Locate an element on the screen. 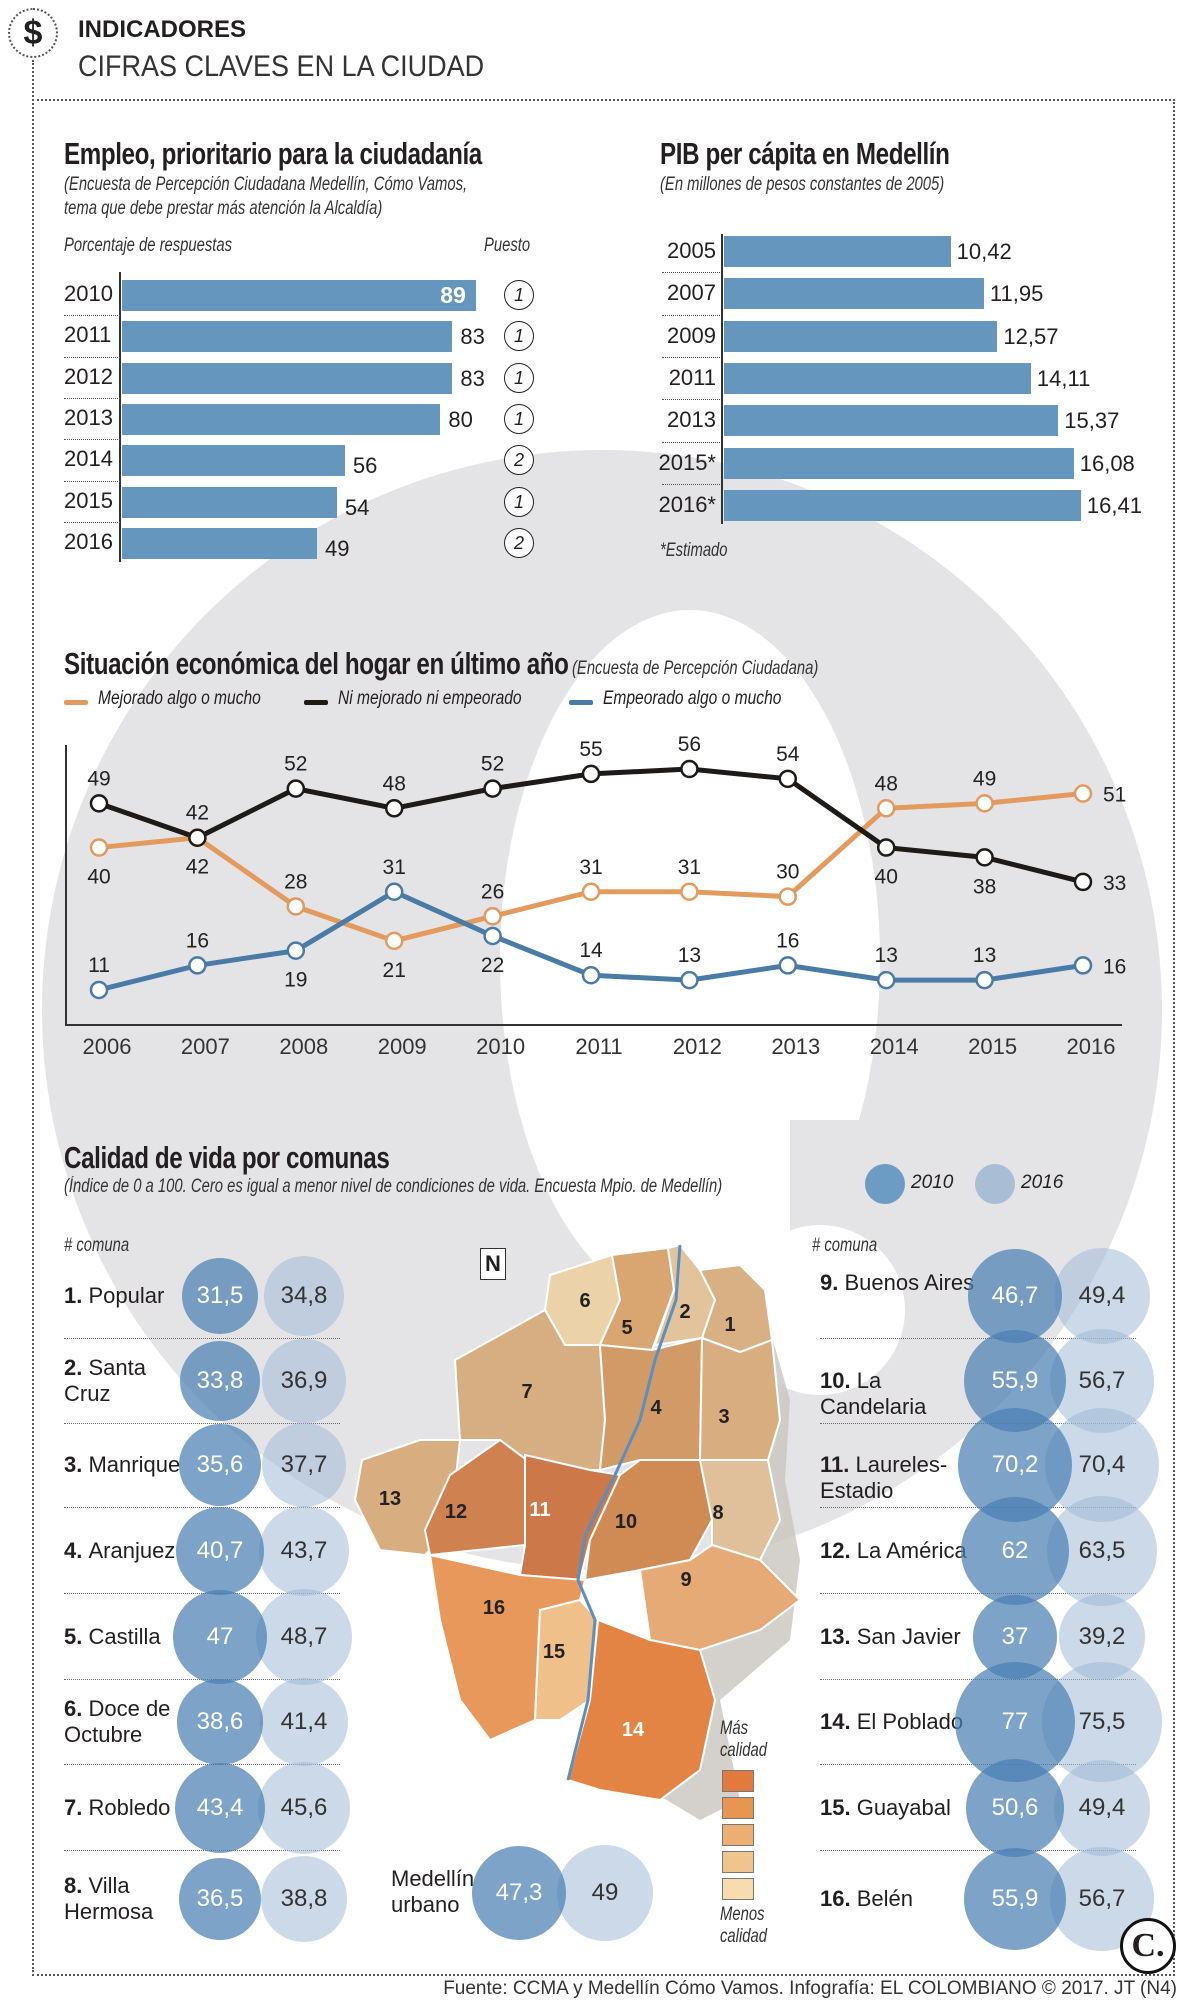 This screenshot has height=2000, width=1199. value-2016: 38,8 is located at coordinates (304, 1898).